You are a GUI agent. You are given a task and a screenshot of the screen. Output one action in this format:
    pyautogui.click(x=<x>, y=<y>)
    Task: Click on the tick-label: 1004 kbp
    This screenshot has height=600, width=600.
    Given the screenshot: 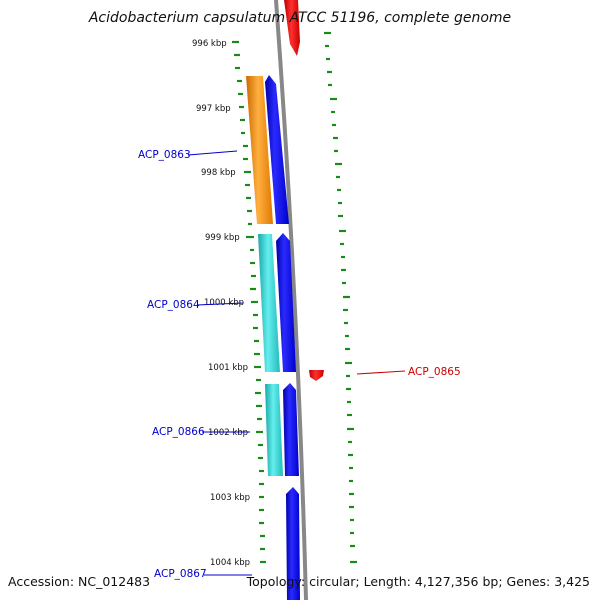 What is the action you would take?
    pyautogui.click(x=230, y=563)
    